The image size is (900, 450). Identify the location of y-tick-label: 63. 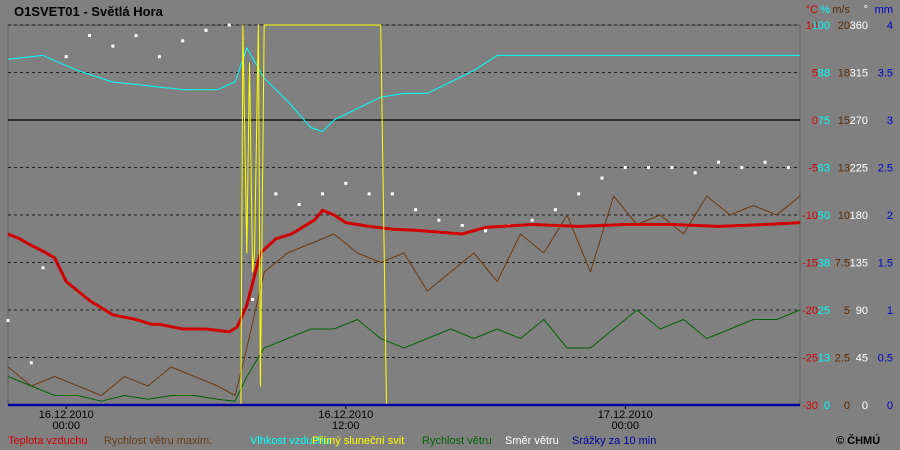
(824, 169).